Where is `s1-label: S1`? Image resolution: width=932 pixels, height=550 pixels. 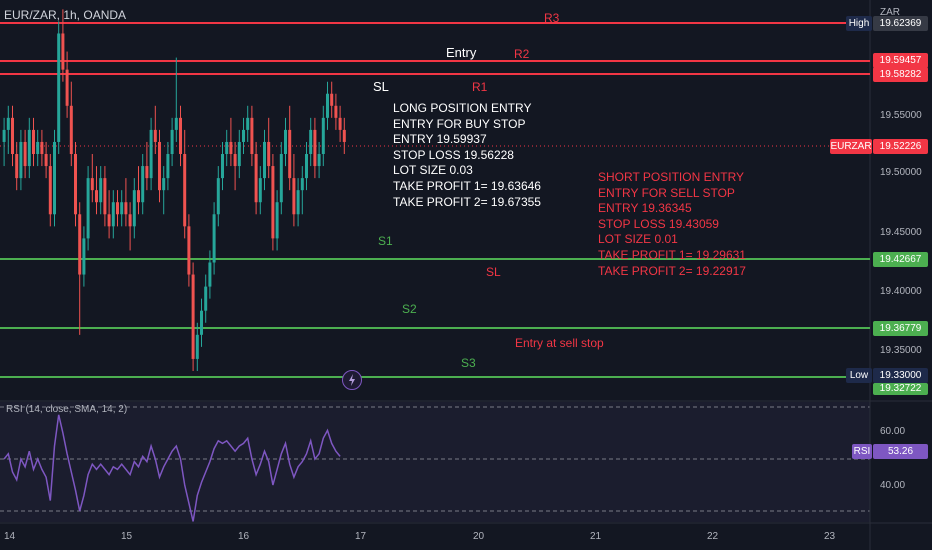 s1-label: S1 is located at coordinates (385, 241).